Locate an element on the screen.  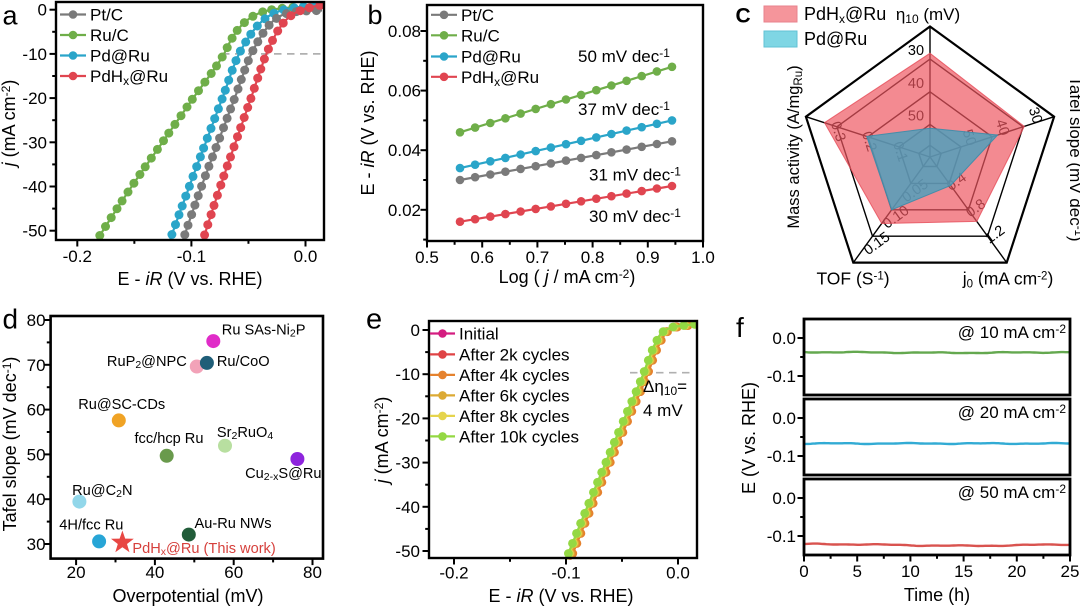
svg-text: 4H/fcc Ru is located at coordinates (91, 526).